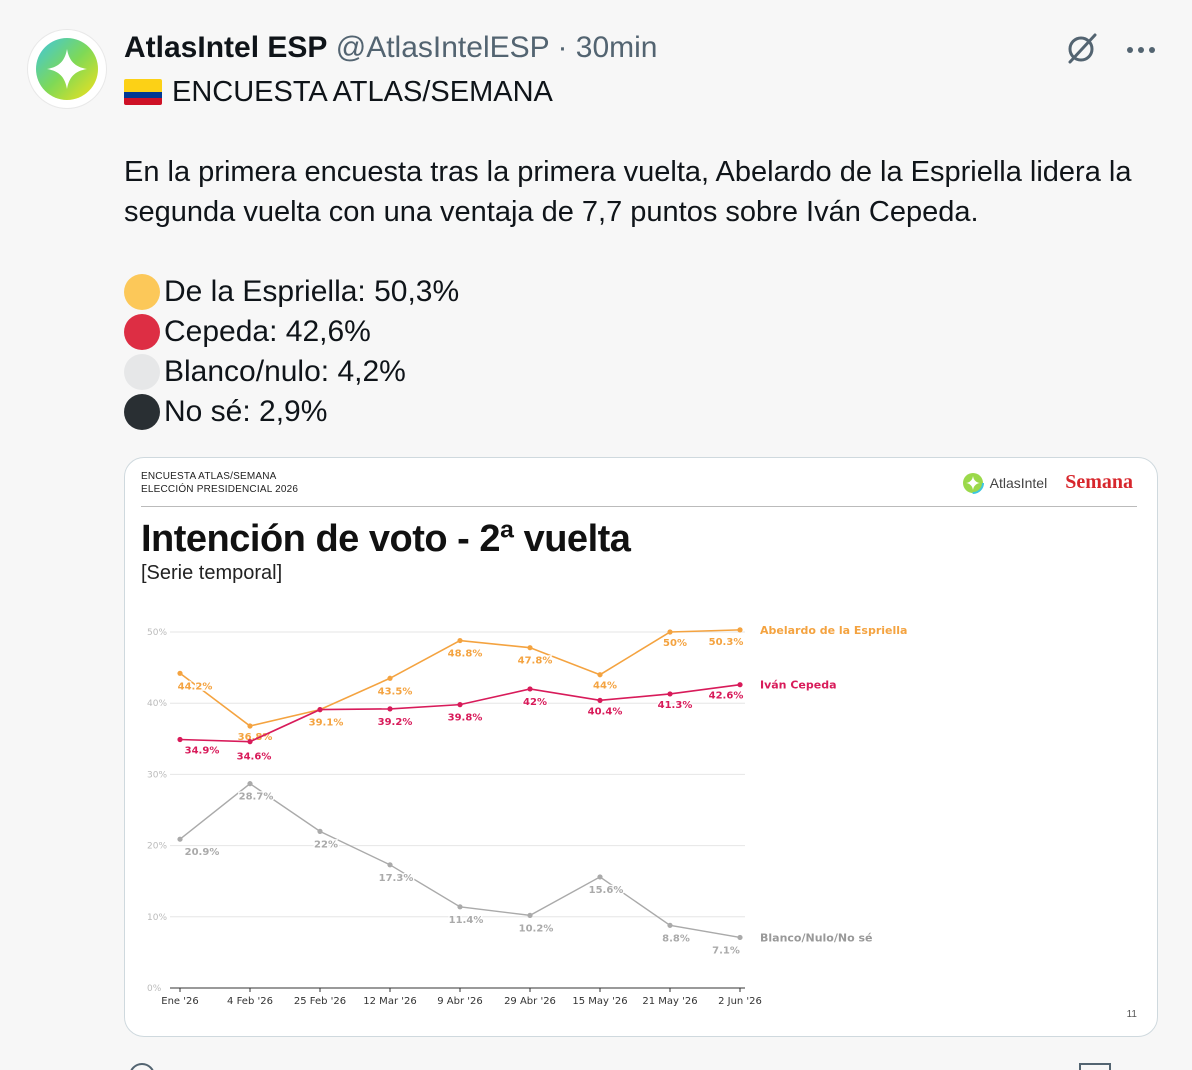 Image resolution: width=1192 pixels, height=1070 pixels. I want to click on data-label: 43.5%, so click(395, 691).